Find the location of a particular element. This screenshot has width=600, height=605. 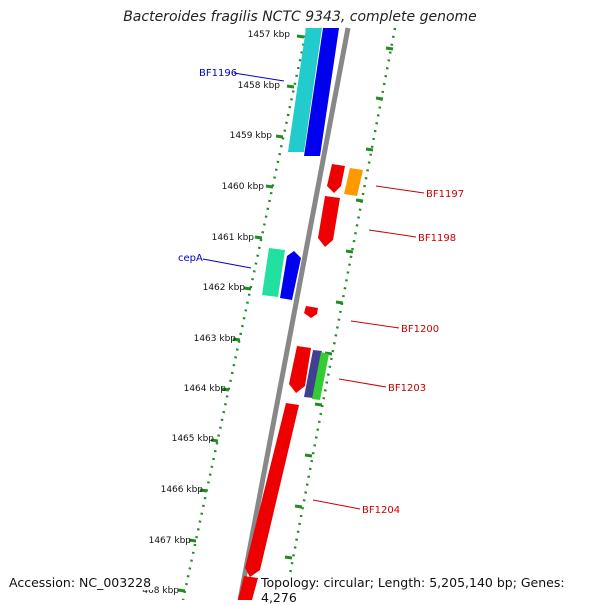

tick-label: 1464 kbp is located at coordinates (205, 389).